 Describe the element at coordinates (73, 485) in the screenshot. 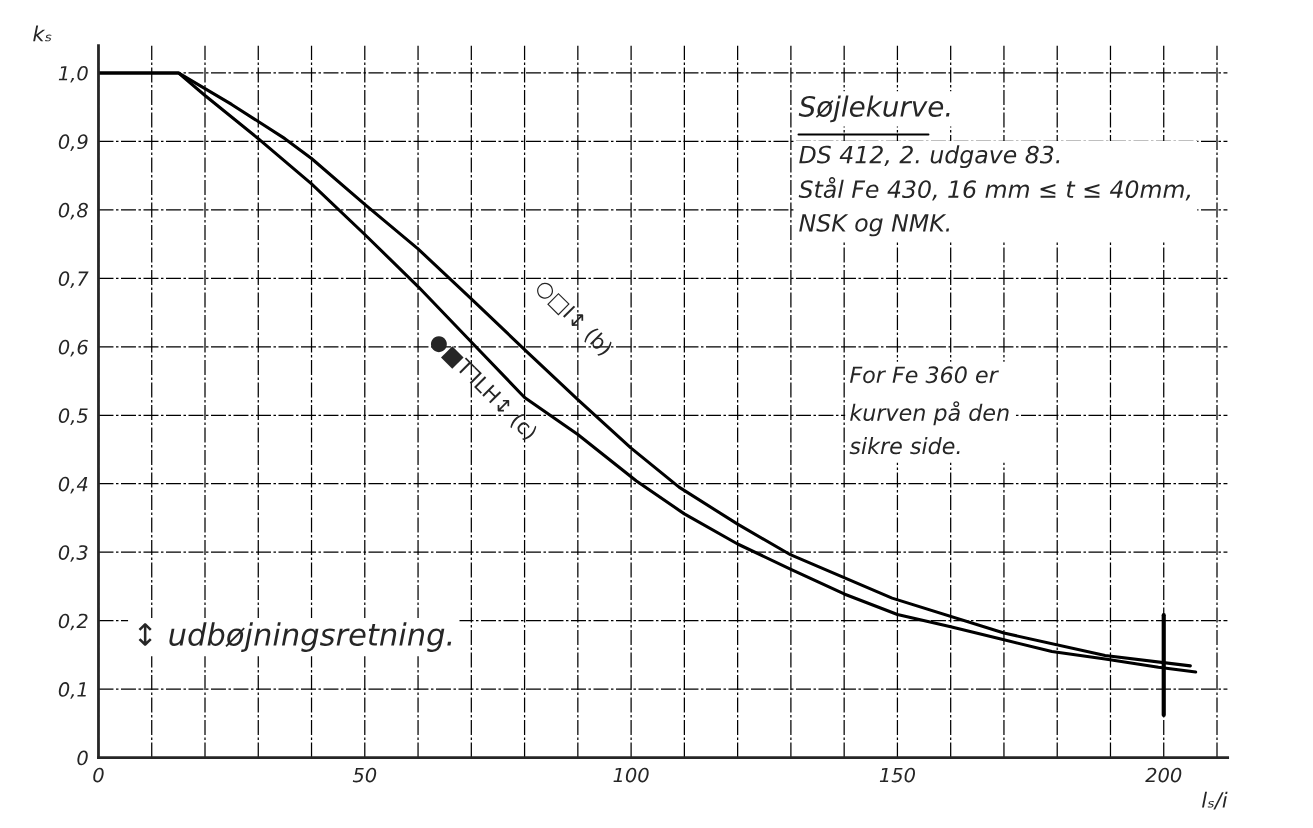

I see `y-tick-label: 0,4` at that location.